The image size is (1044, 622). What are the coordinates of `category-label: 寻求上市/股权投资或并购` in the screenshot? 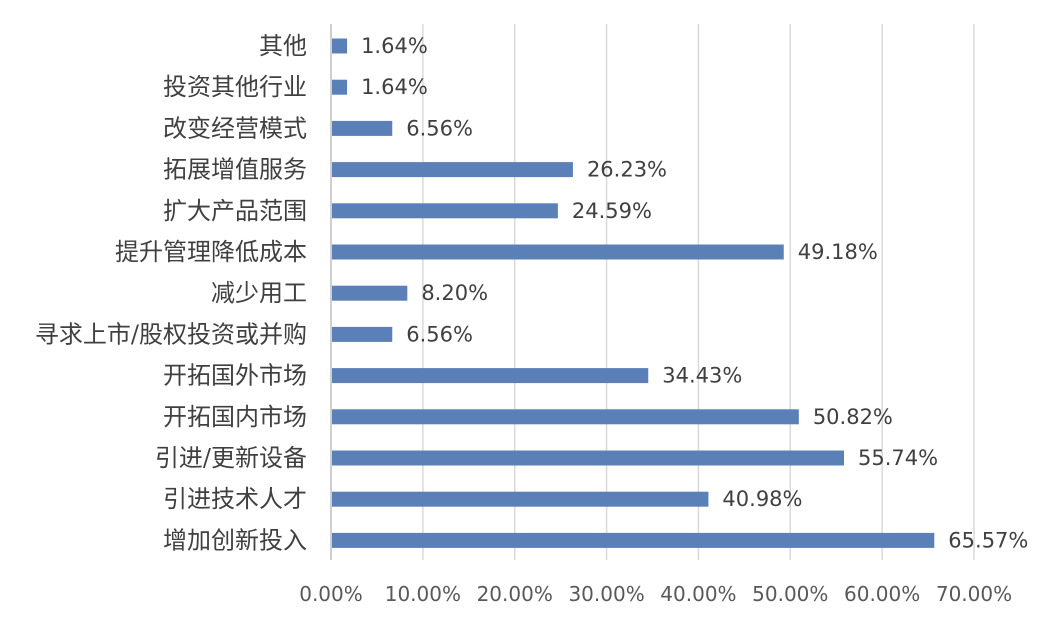 It's located at (171, 334).